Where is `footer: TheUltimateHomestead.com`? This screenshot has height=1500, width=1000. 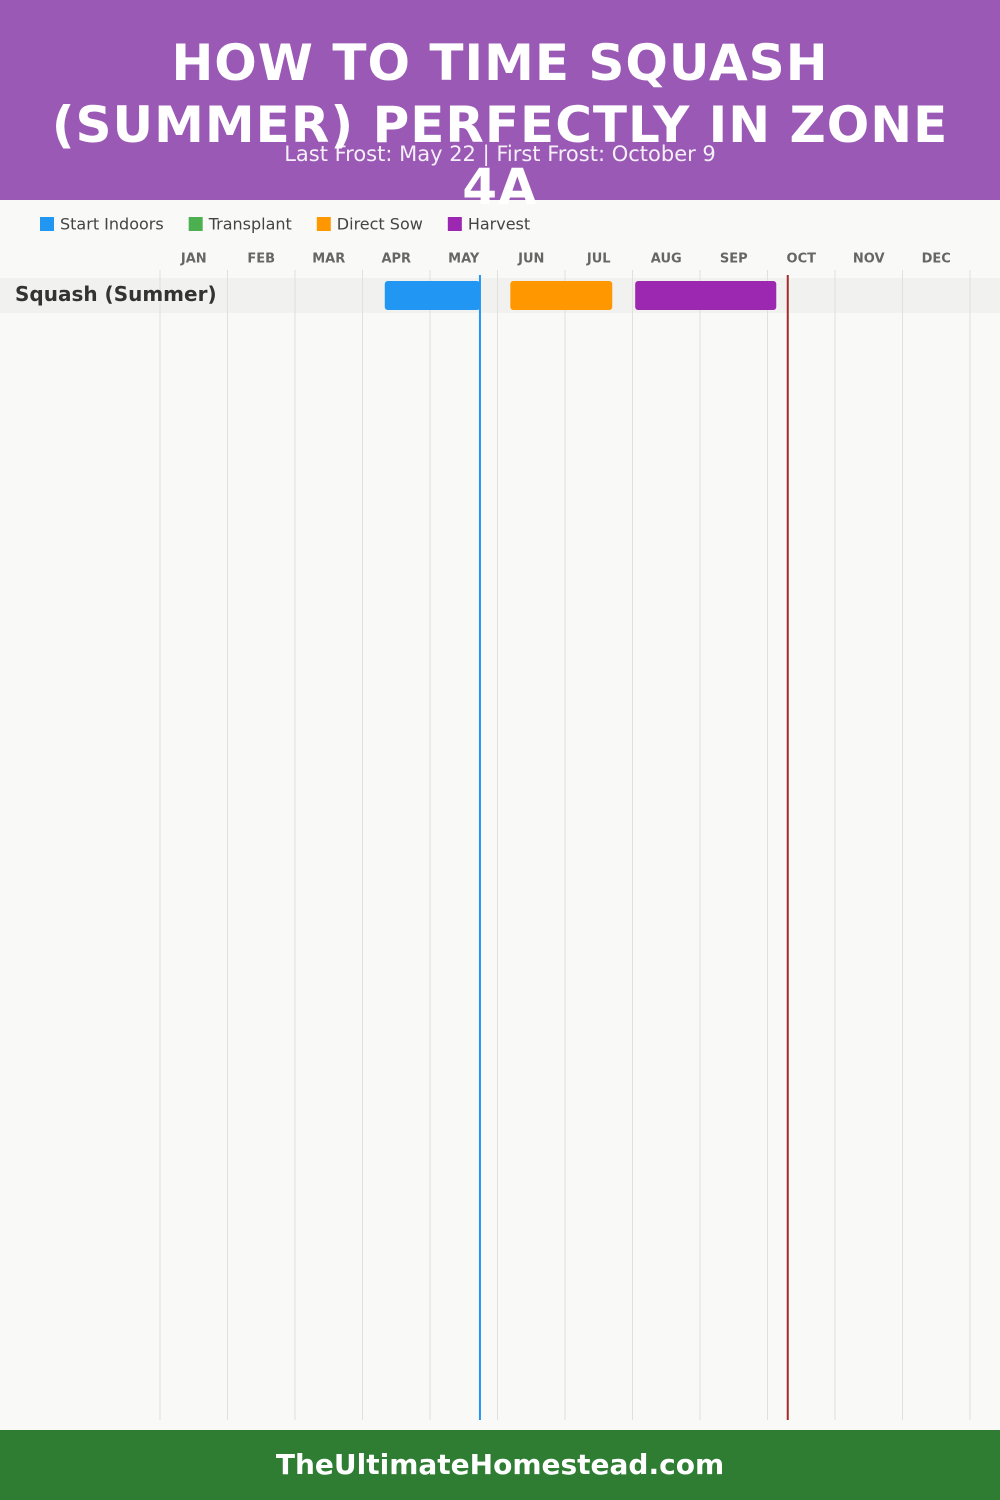 footer: TheUltimateHomestead.com is located at coordinates (500, 1465).